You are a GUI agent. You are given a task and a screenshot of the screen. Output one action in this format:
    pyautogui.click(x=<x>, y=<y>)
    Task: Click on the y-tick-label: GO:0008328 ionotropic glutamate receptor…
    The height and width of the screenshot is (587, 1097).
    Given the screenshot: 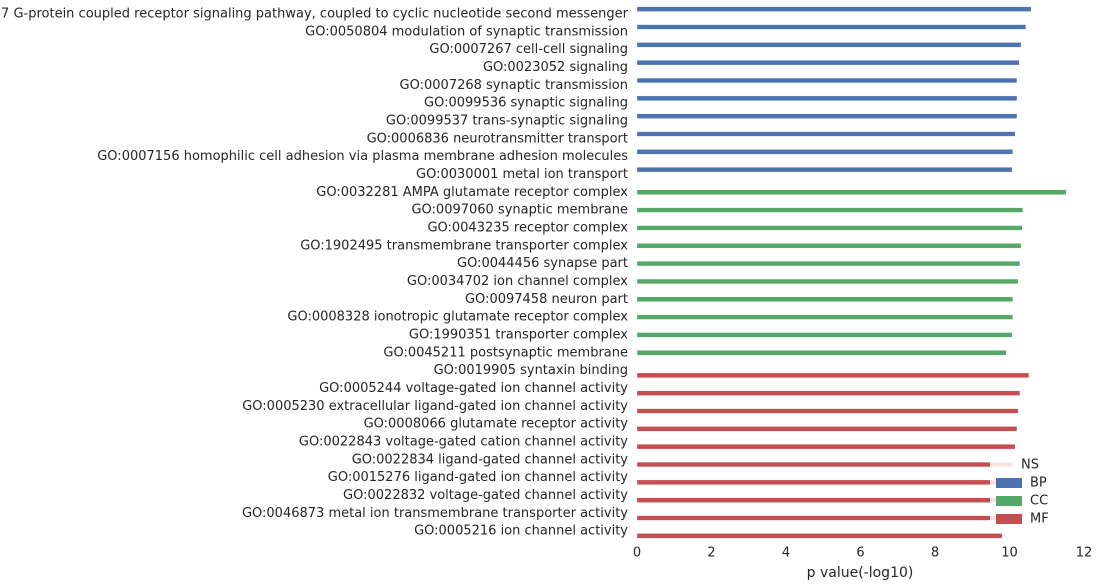 What is the action you would take?
    pyautogui.click(x=457, y=317)
    